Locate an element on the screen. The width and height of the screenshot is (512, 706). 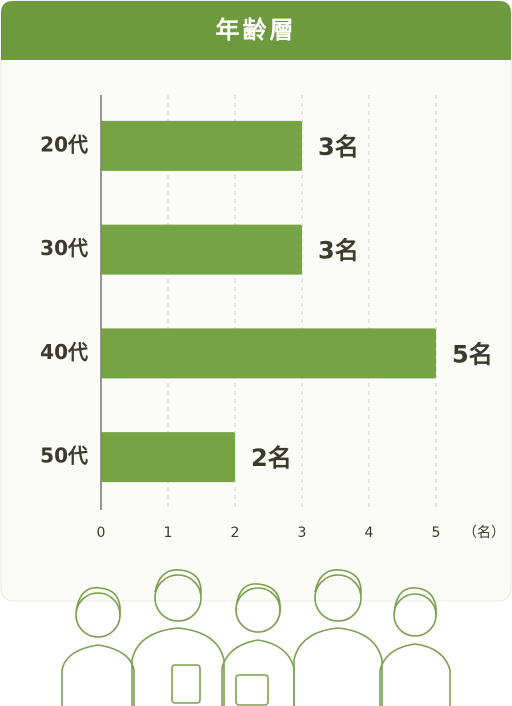
chart-title: 年齢層 is located at coordinates (256, 30).